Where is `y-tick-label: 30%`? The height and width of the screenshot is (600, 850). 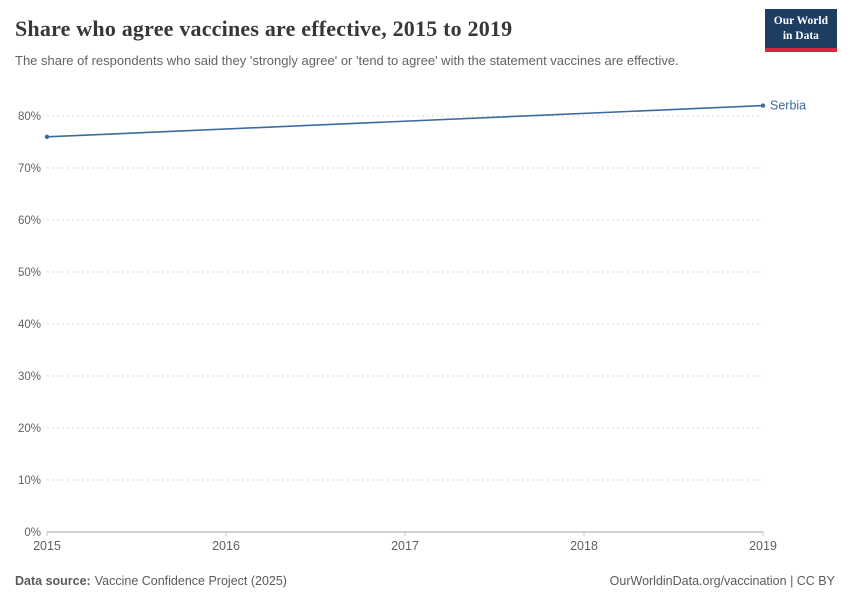 y-tick-label: 30% is located at coordinates (29, 377).